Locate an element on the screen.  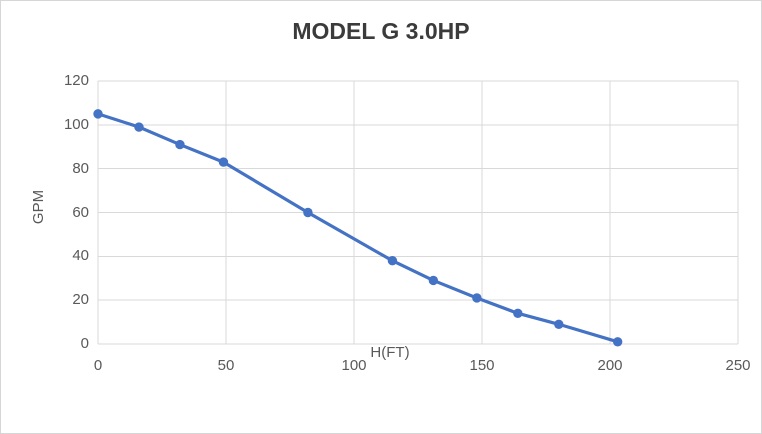
y-tick-label: 0 is located at coordinates (84, 343).